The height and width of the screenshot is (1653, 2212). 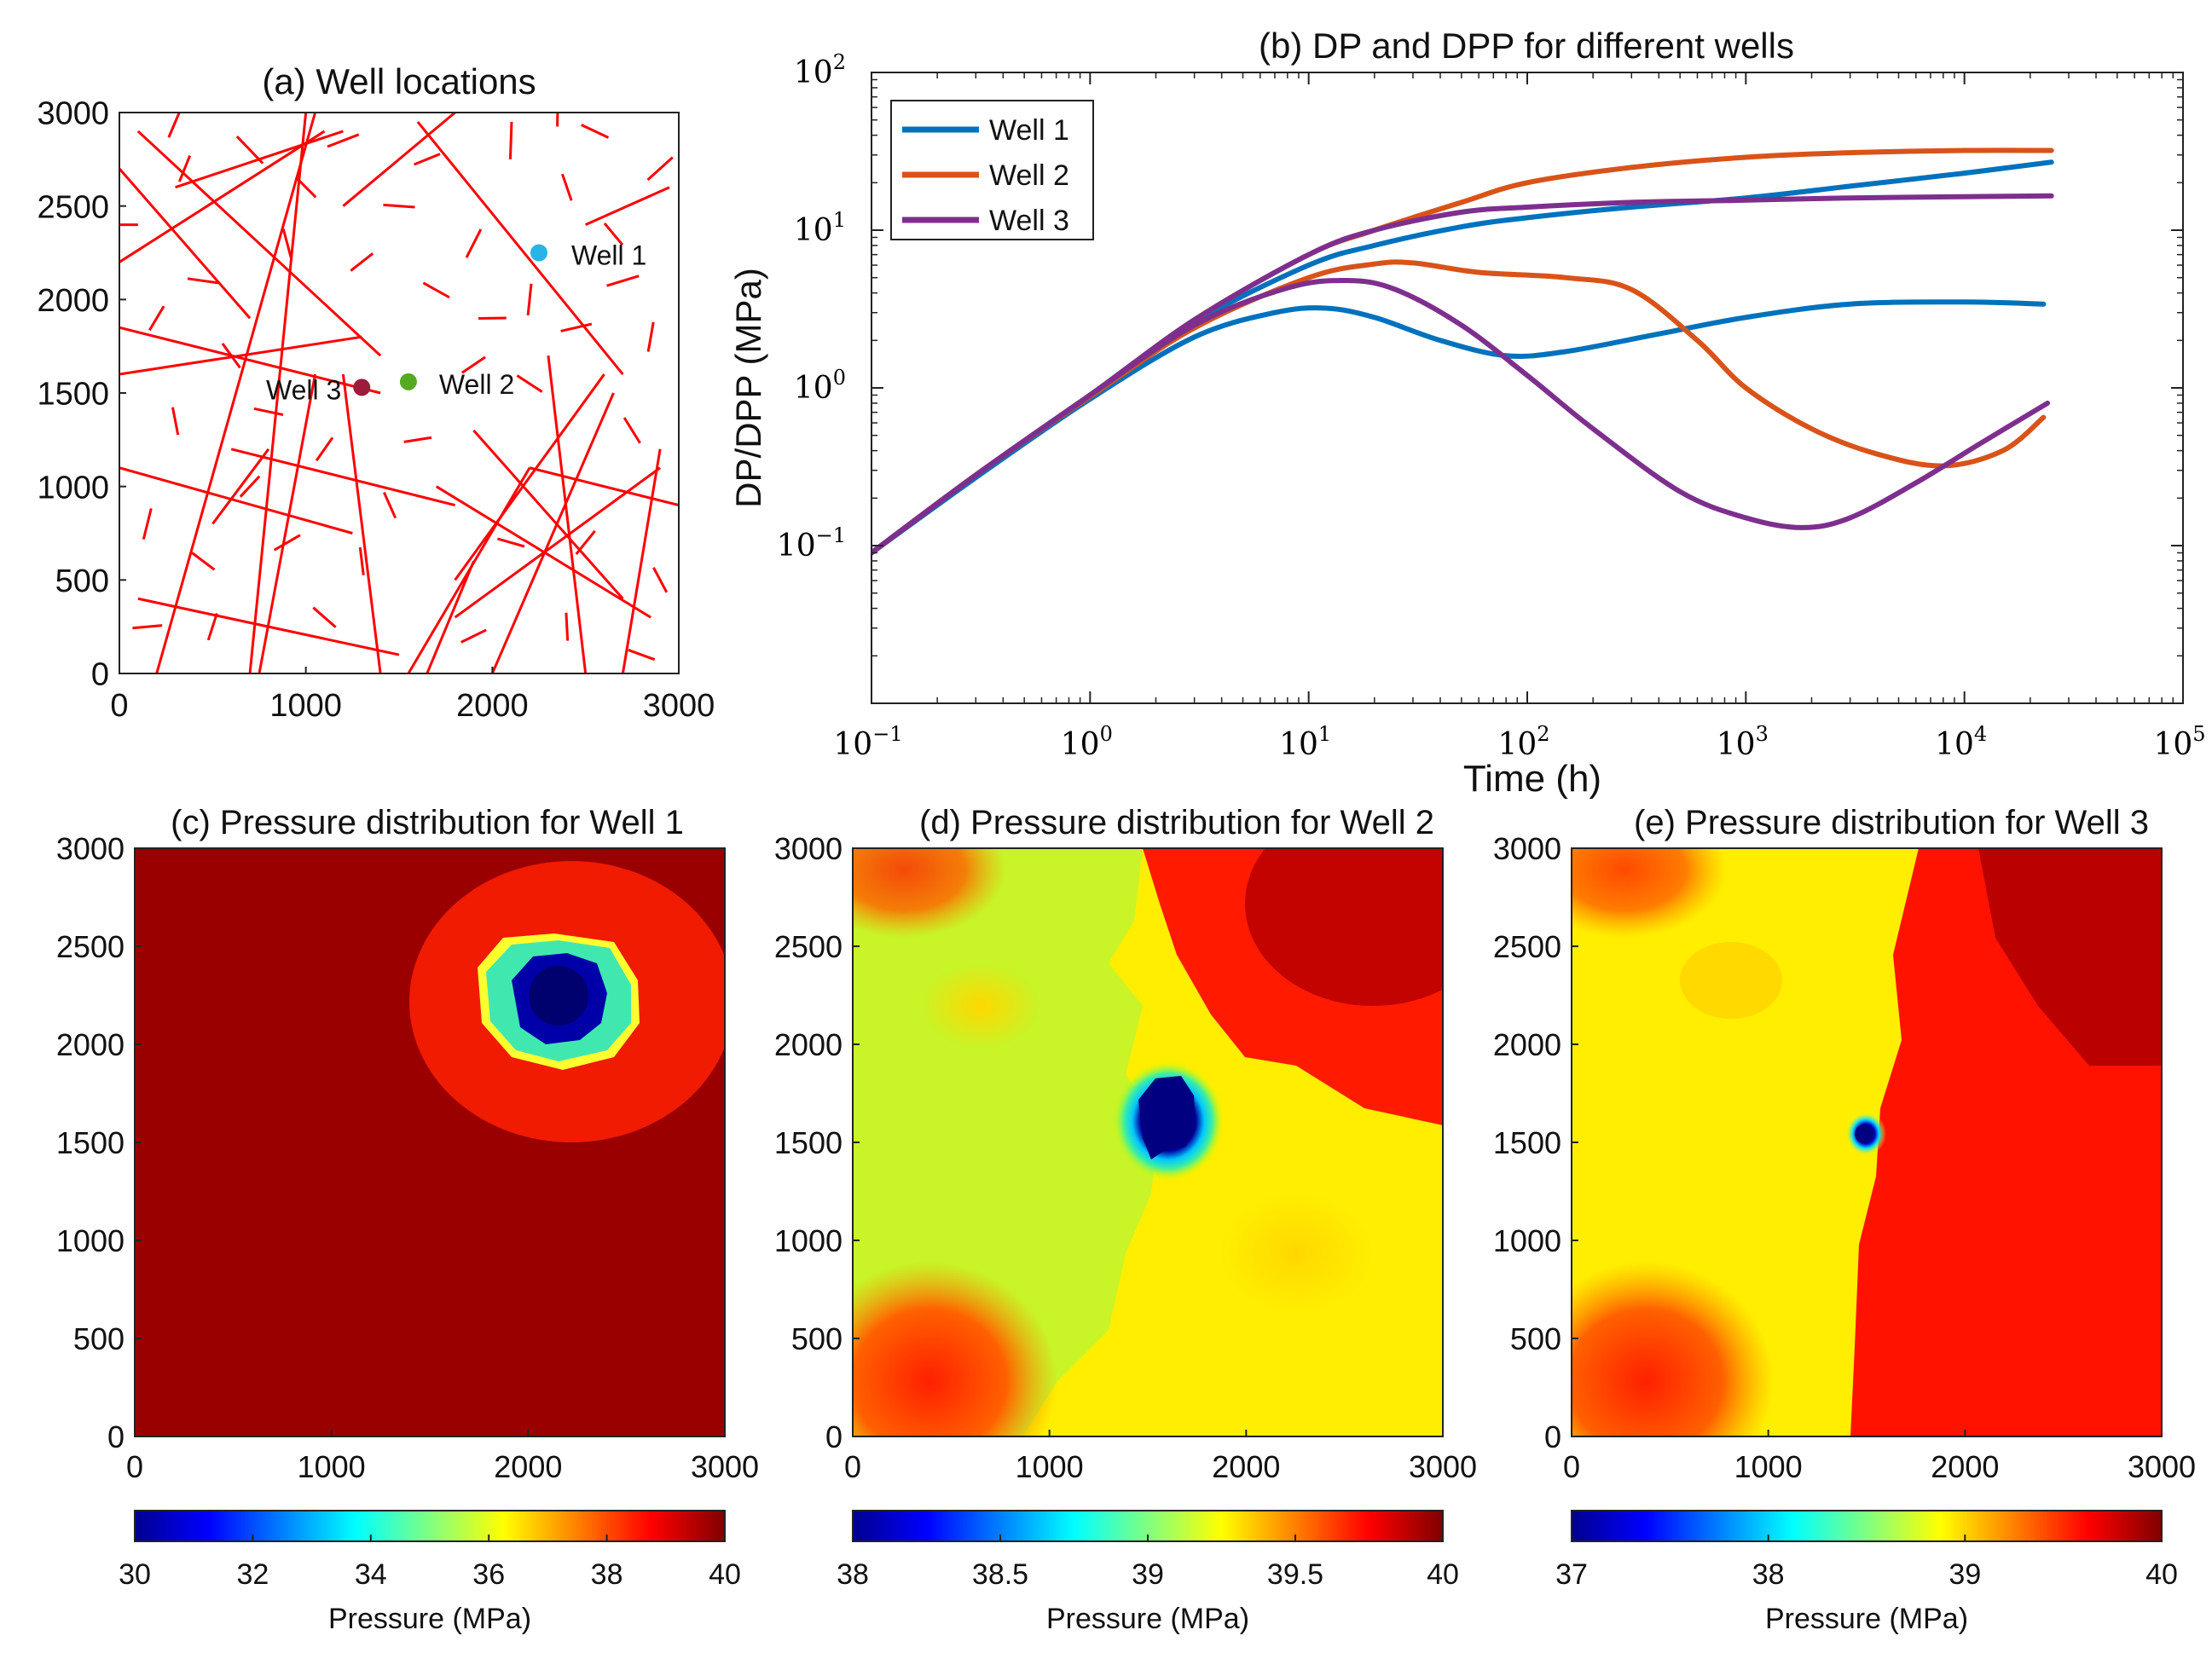 I want to click on panel-d-colorbar-ticks: 38 38.5 39 39.5 40, so click(x=1148, y=1563).